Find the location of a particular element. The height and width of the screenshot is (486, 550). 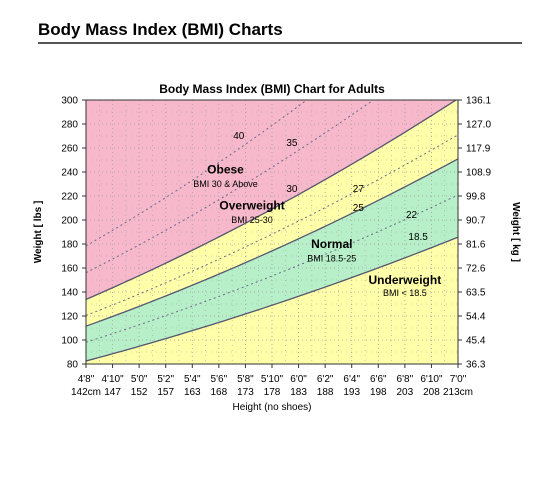

chart-title: Body Mass Index (BMI) Chart for Adults is located at coordinates (272, 89).